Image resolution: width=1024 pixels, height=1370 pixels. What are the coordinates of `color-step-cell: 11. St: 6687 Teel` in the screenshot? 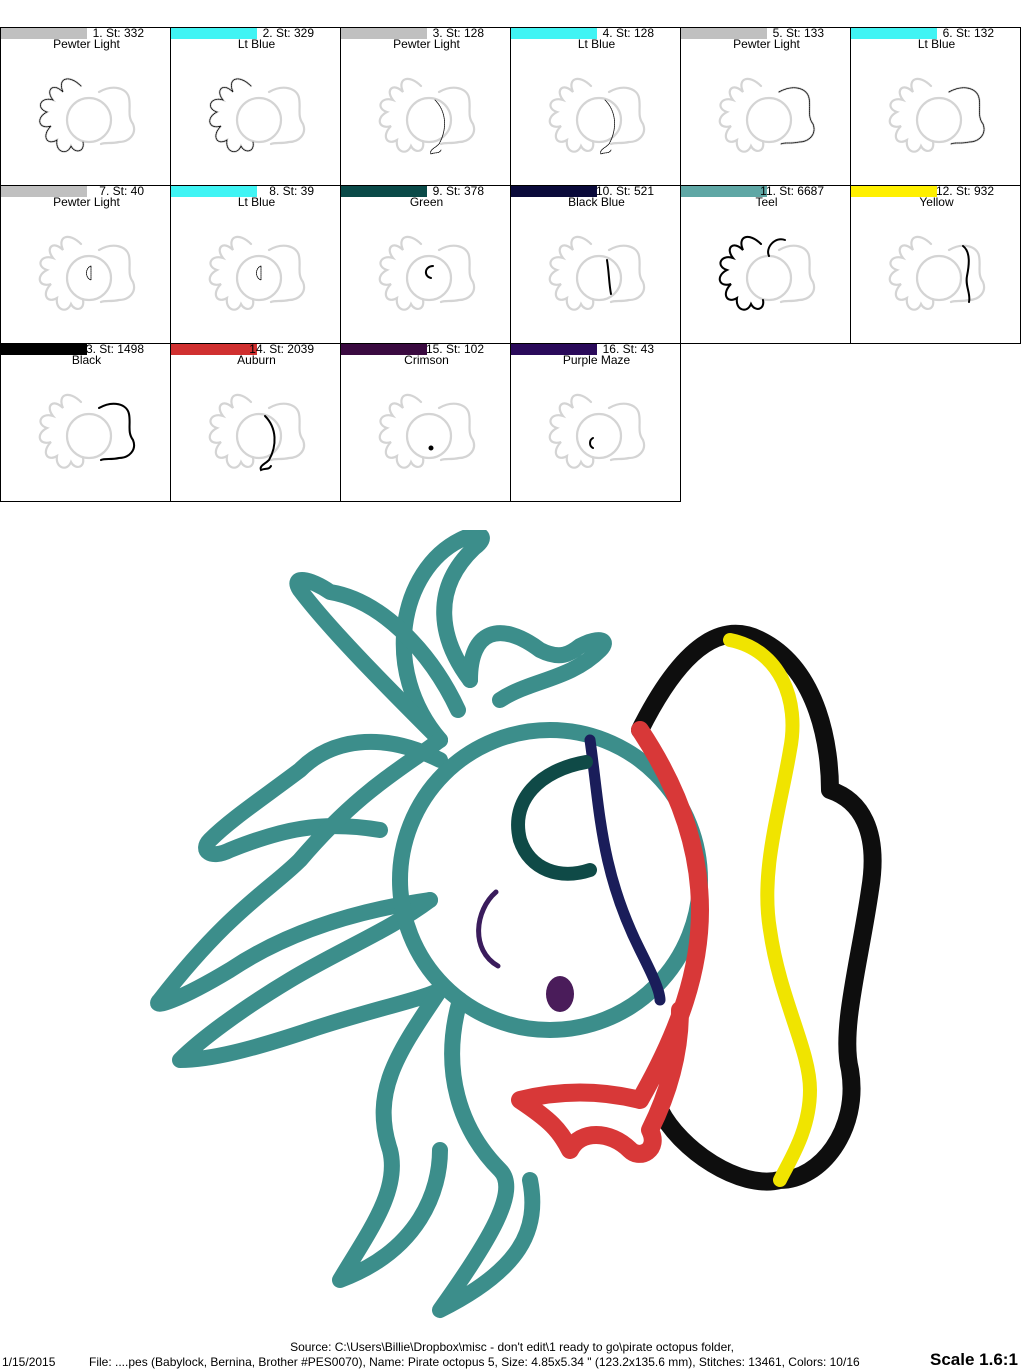 It's located at (765, 264).